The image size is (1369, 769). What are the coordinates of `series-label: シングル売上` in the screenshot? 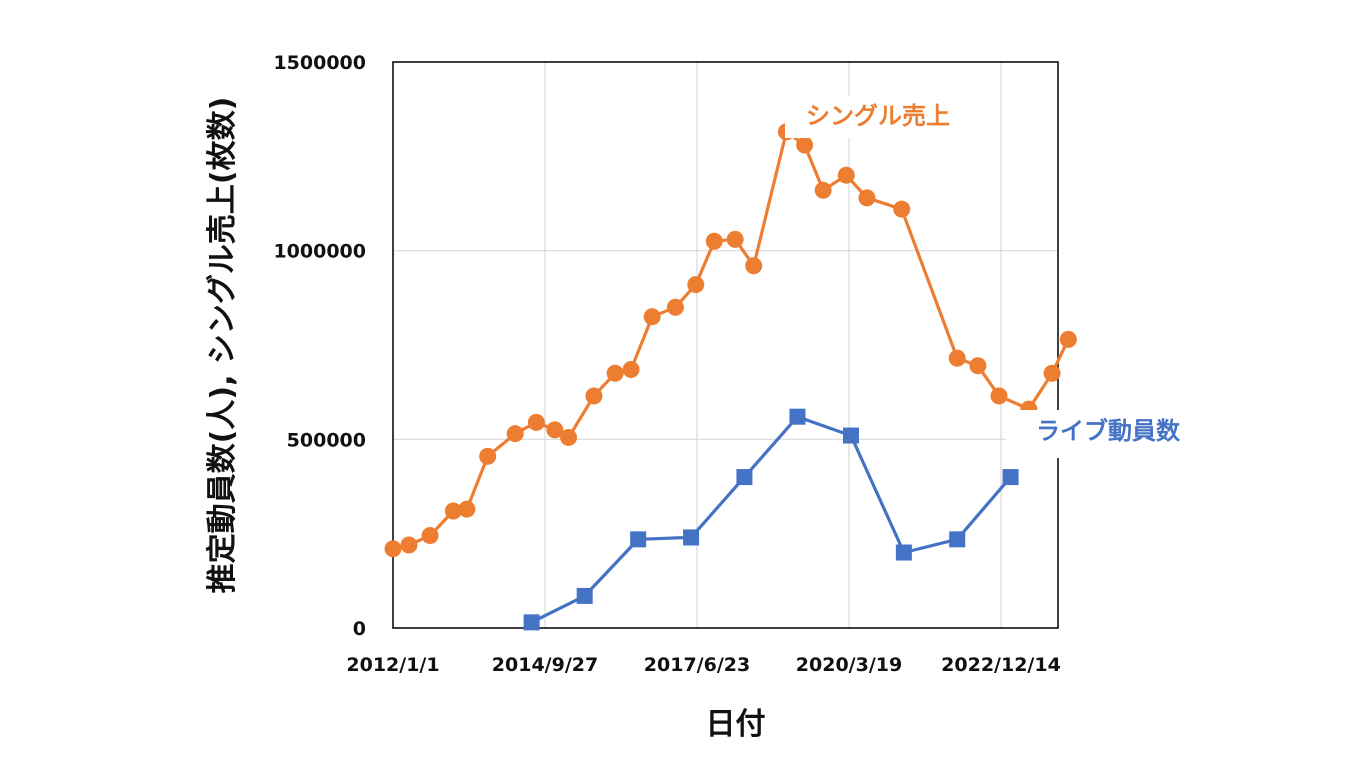 It's located at (878, 116).